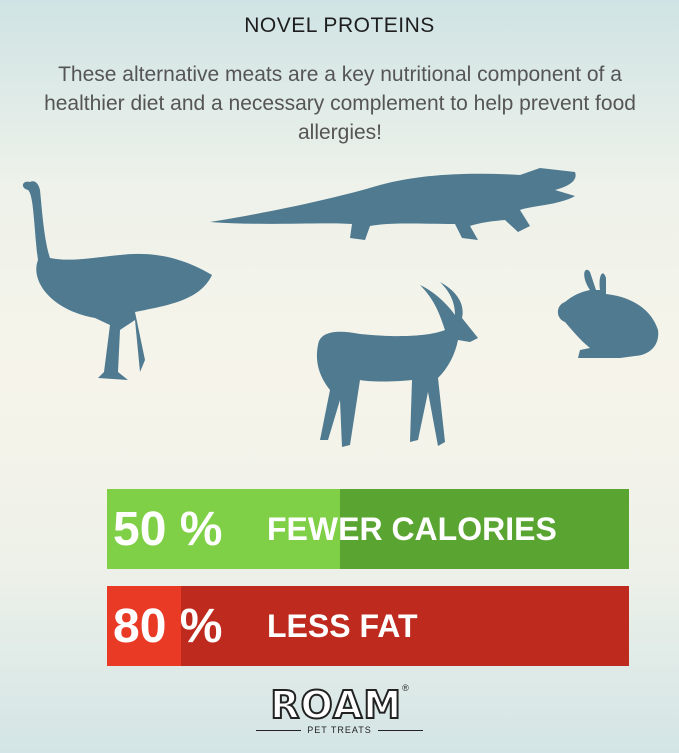 The image size is (679, 753). I want to click on gazelle-icon, so click(397, 364).